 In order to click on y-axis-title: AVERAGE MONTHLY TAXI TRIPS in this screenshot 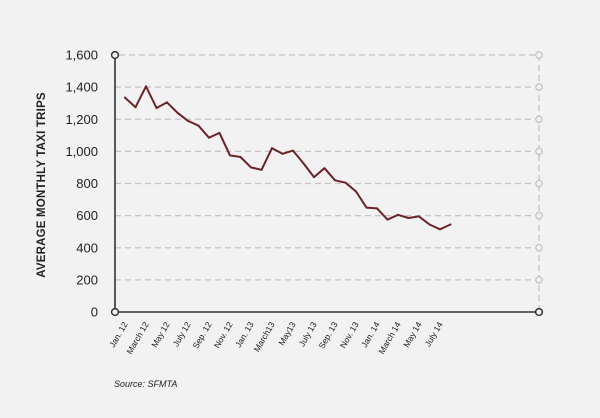, I will do `click(42, 185)`.